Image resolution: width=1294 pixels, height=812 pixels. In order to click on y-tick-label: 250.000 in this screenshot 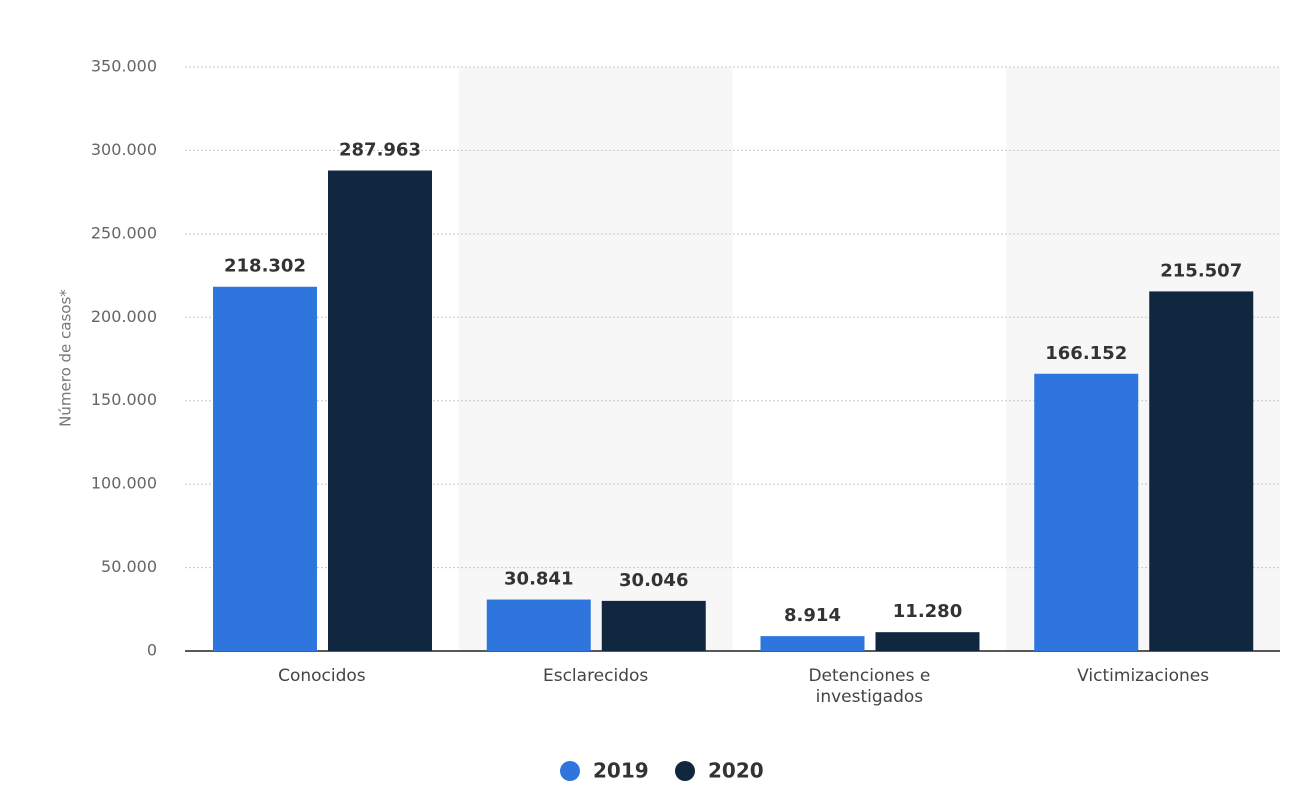, I will do `click(124, 232)`.